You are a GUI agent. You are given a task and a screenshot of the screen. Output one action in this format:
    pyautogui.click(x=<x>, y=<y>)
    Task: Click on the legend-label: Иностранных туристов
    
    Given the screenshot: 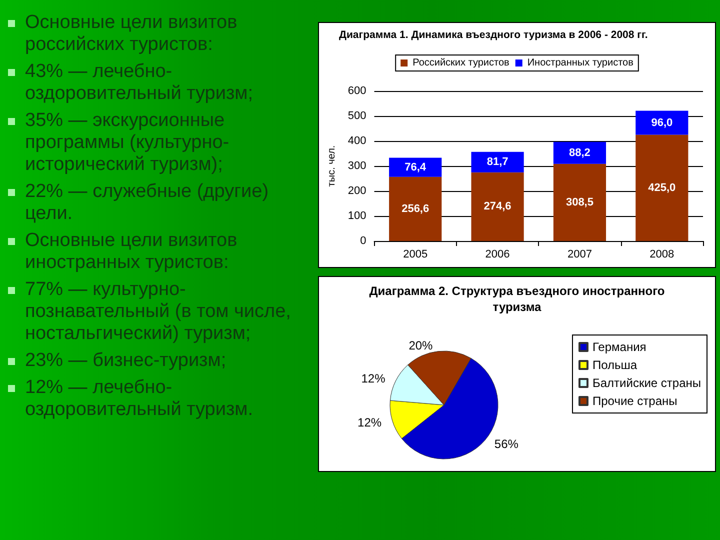 What is the action you would take?
    pyautogui.click(x=580, y=63)
    